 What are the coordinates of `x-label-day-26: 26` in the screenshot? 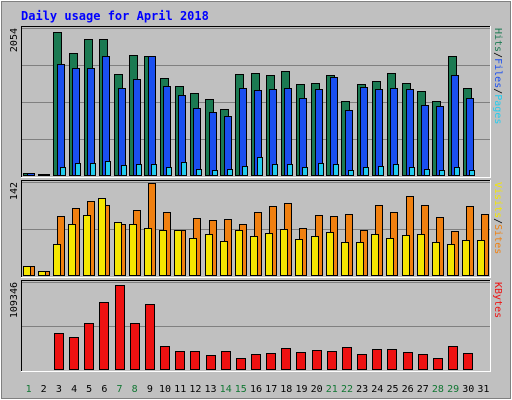 It's located at (408, 389).